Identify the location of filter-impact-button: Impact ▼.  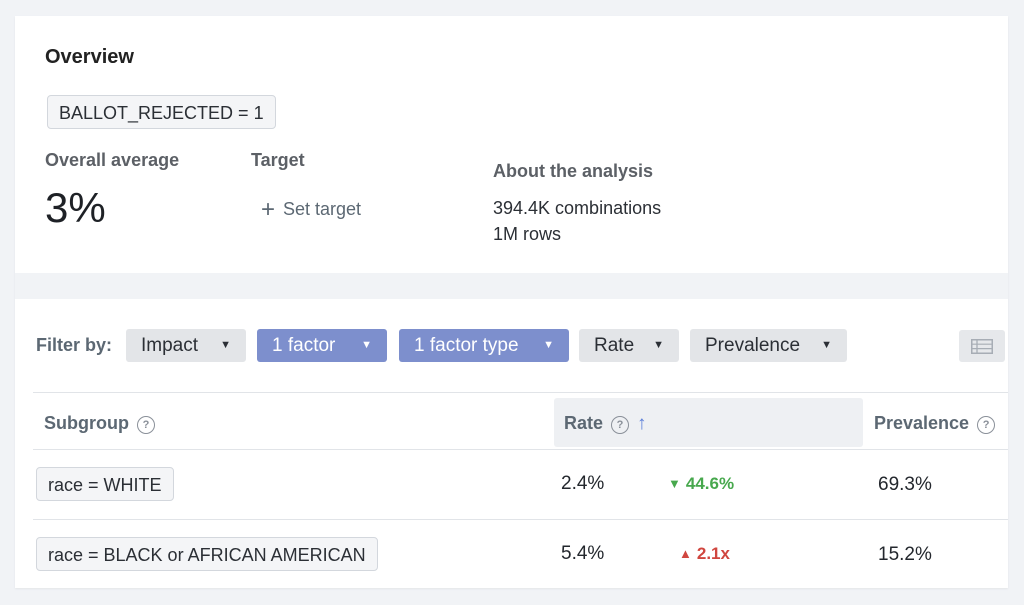
(186, 345).